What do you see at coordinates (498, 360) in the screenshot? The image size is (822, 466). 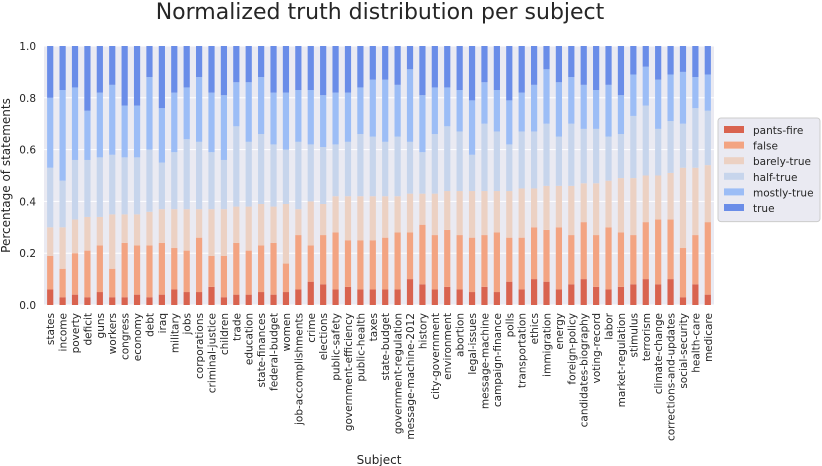 I see `x-tick-label: campaign-finance` at bounding box center [498, 360].